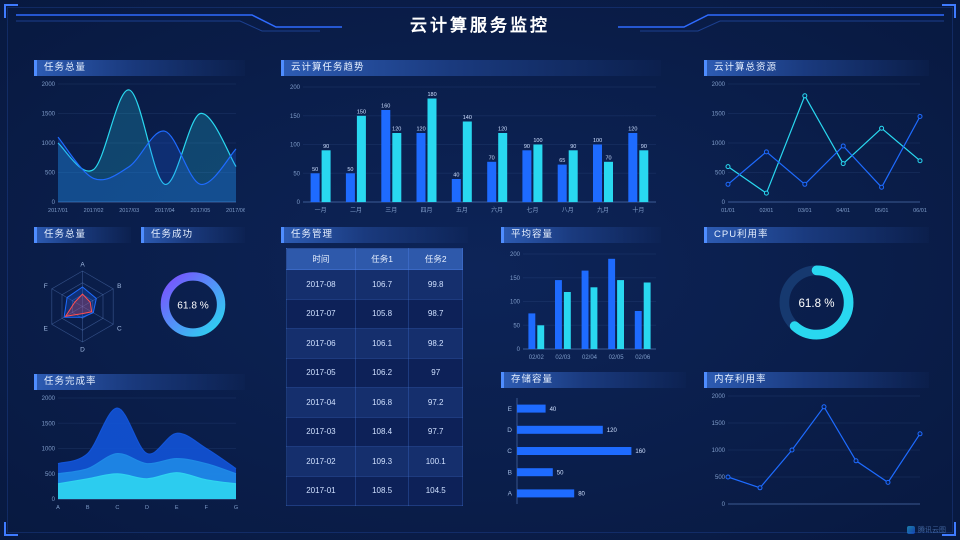 The height and width of the screenshot is (540, 960). What do you see at coordinates (568, 210) in the screenshot?
I see `svg-text: 八月` at bounding box center [568, 210].